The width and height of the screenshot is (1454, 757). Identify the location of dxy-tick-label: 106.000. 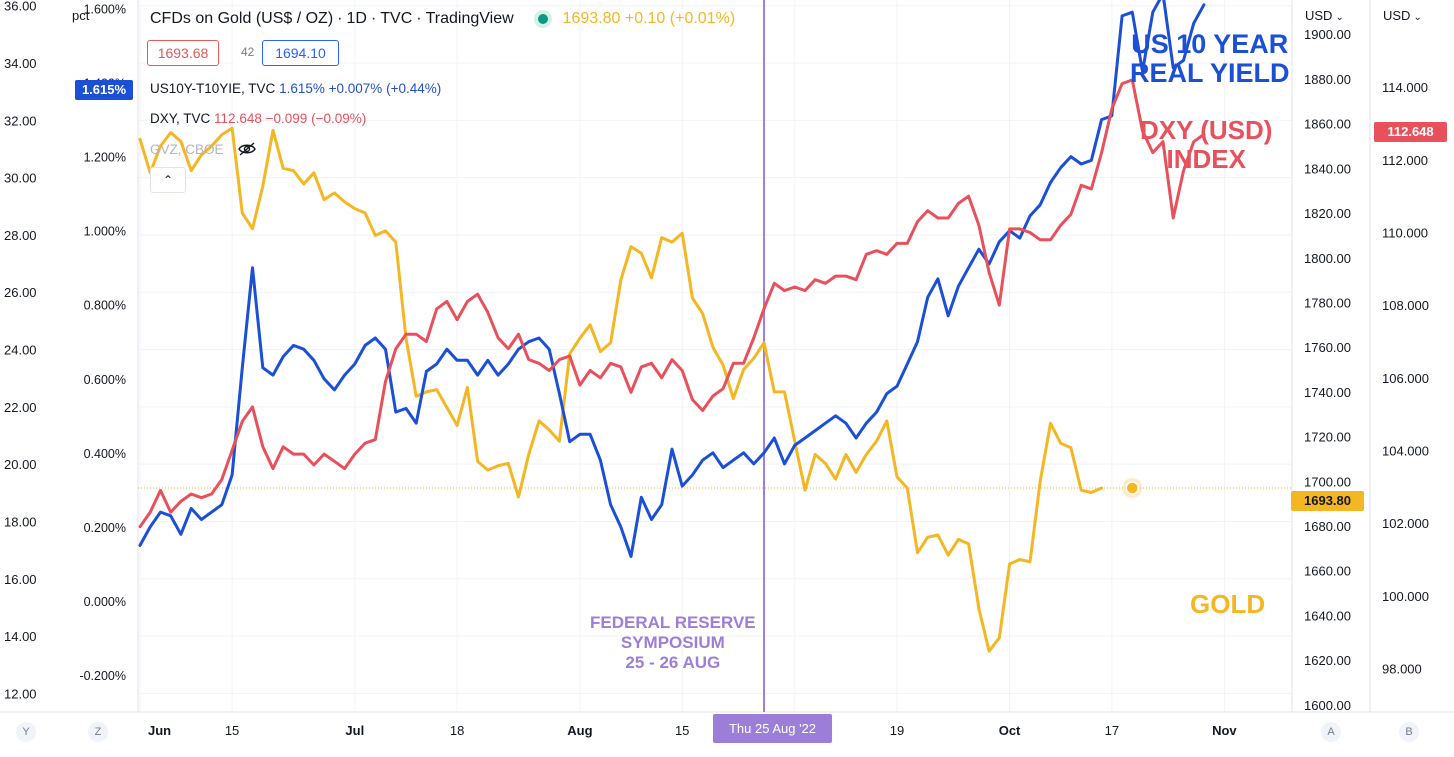
(1405, 378).